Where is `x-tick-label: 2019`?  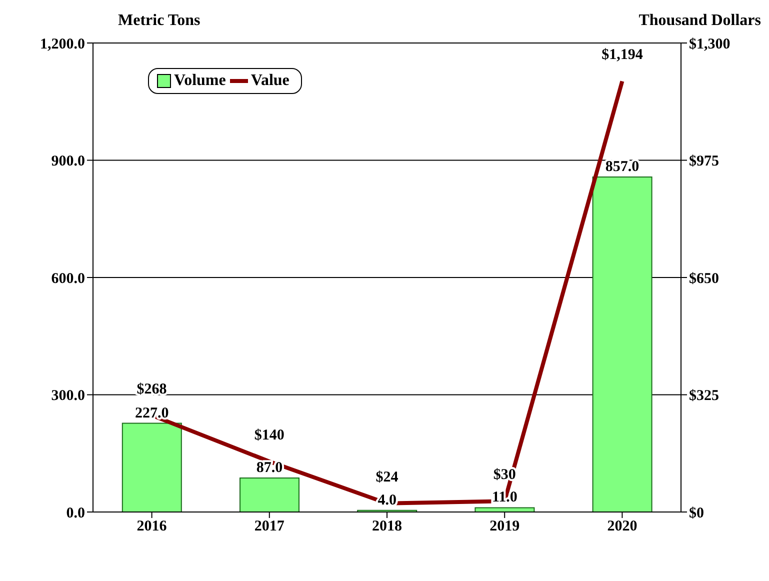 x-tick-label: 2019 is located at coordinates (505, 526).